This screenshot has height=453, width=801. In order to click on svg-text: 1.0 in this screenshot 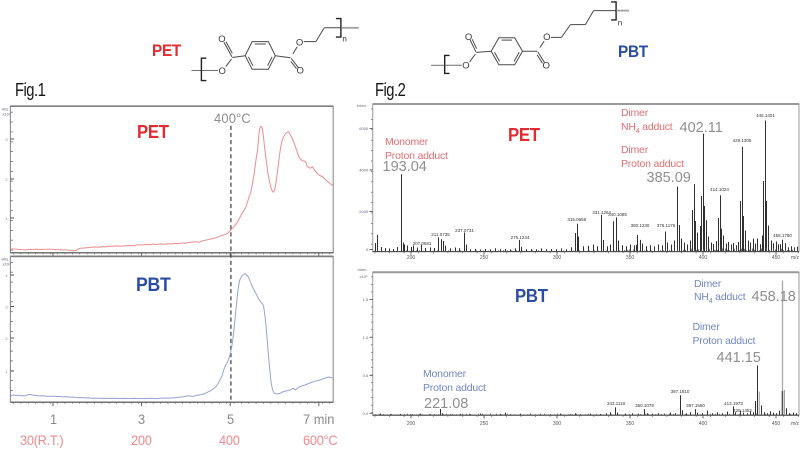, I will do `click(366, 337)`.